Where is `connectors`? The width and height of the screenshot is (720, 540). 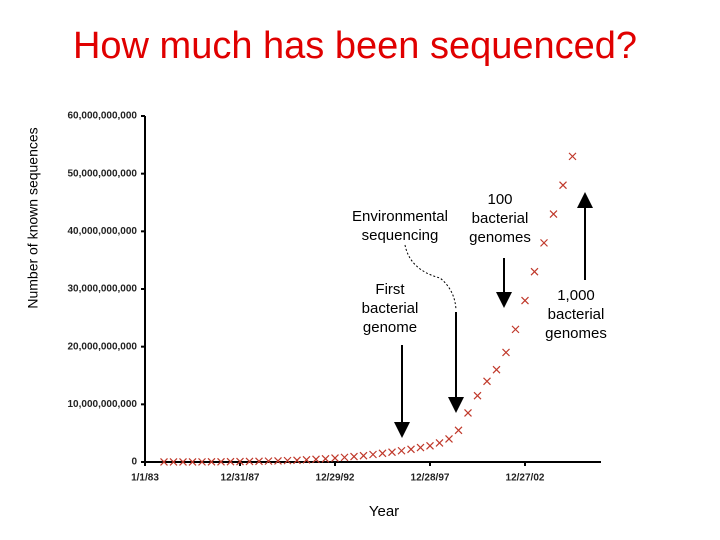
connectors is located at coordinates (430, 277).